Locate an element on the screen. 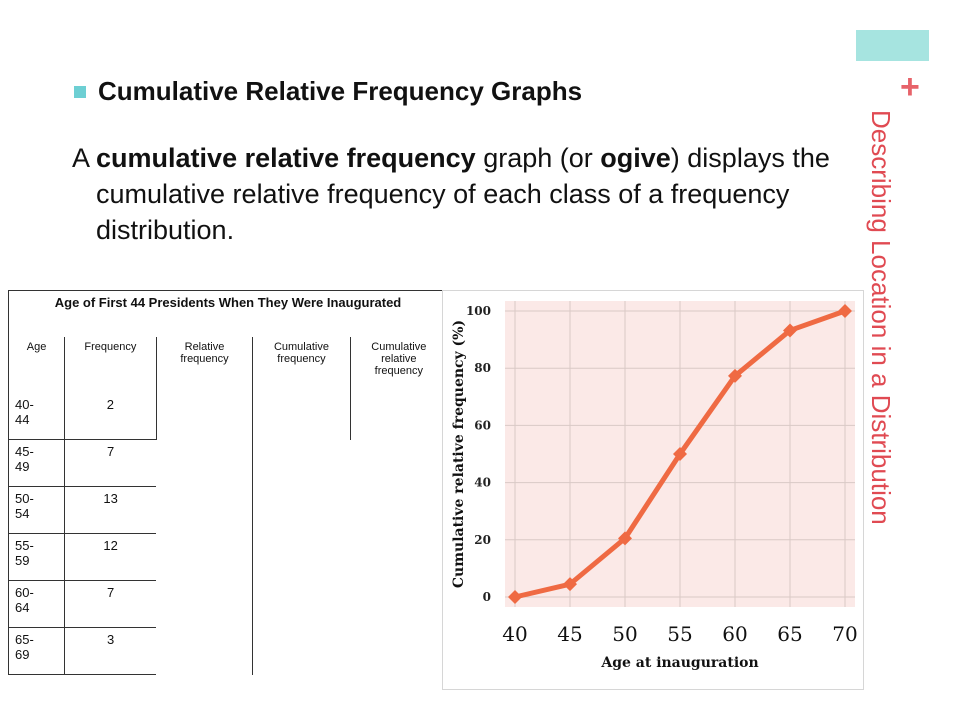 The image size is (960, 720). header-frequency: Frequency is located at coordinates (110, 365).